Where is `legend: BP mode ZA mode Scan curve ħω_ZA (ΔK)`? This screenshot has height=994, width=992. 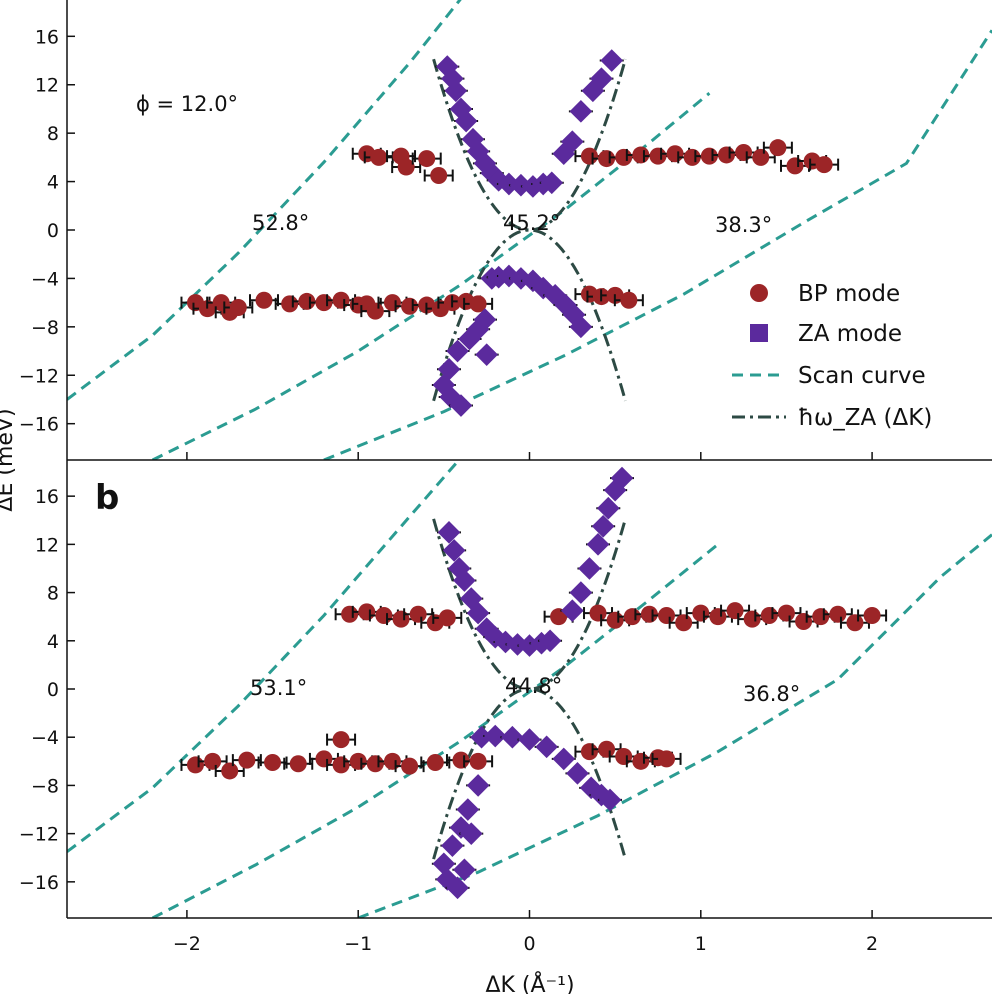 legend: BP mode ZA mode Scan curve ħω_ZA (ΔK) is located at coordinates (832, 356).